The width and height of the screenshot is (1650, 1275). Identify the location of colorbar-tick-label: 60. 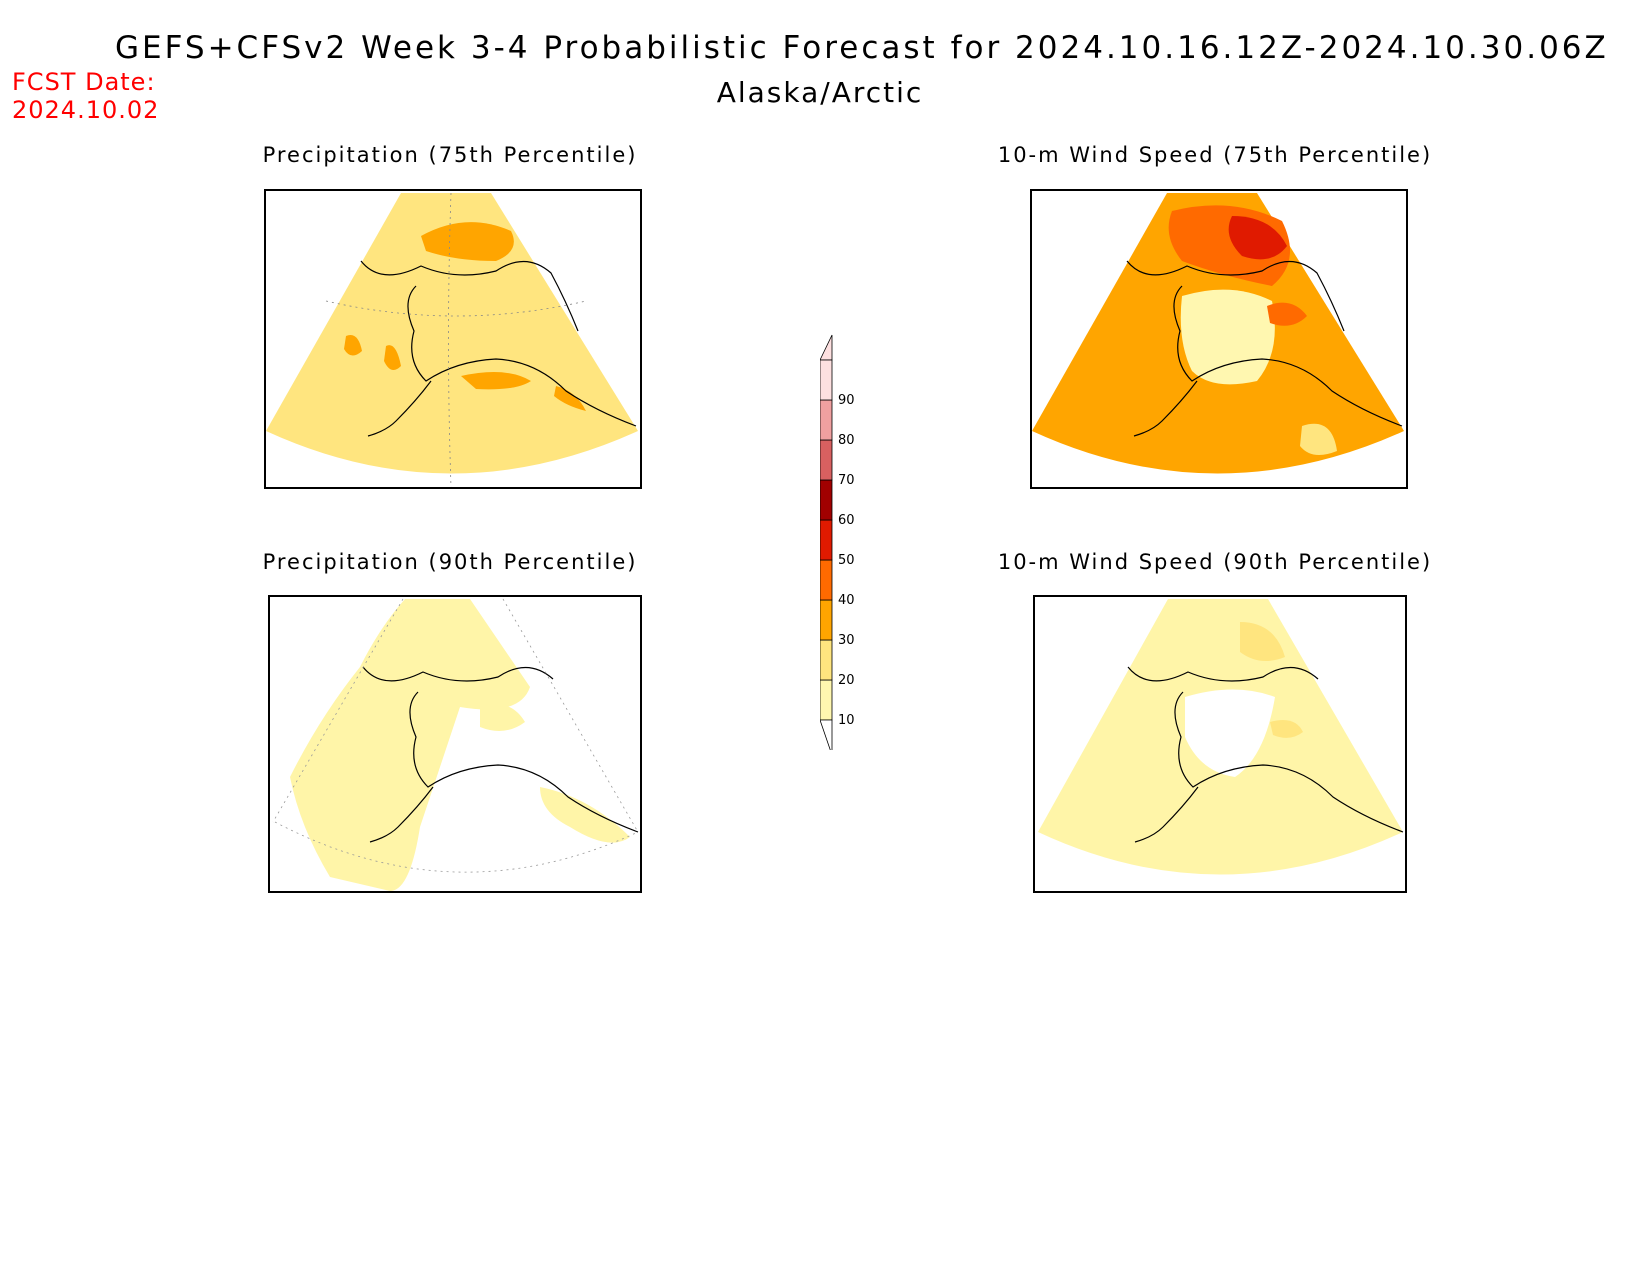
(846, 520).